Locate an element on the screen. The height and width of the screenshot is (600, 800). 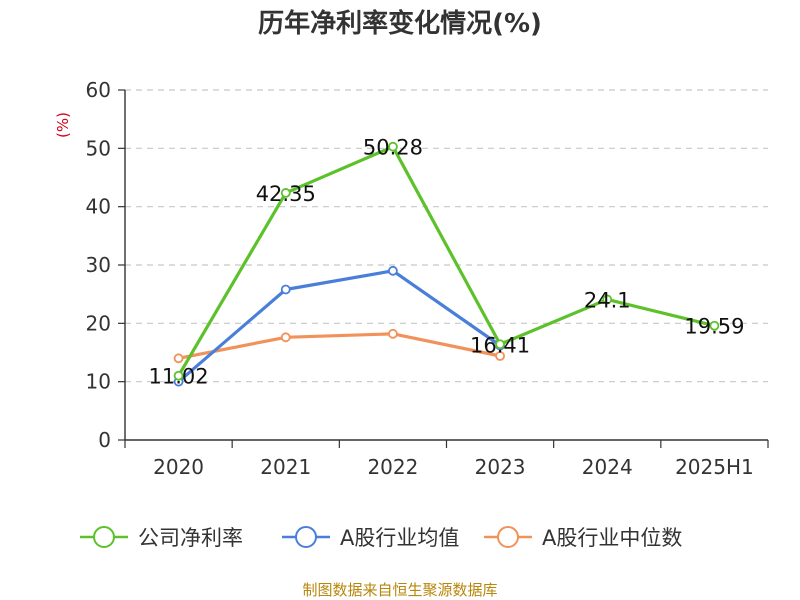
x-tick-label: 2024 is located at coordinates (607, 467).